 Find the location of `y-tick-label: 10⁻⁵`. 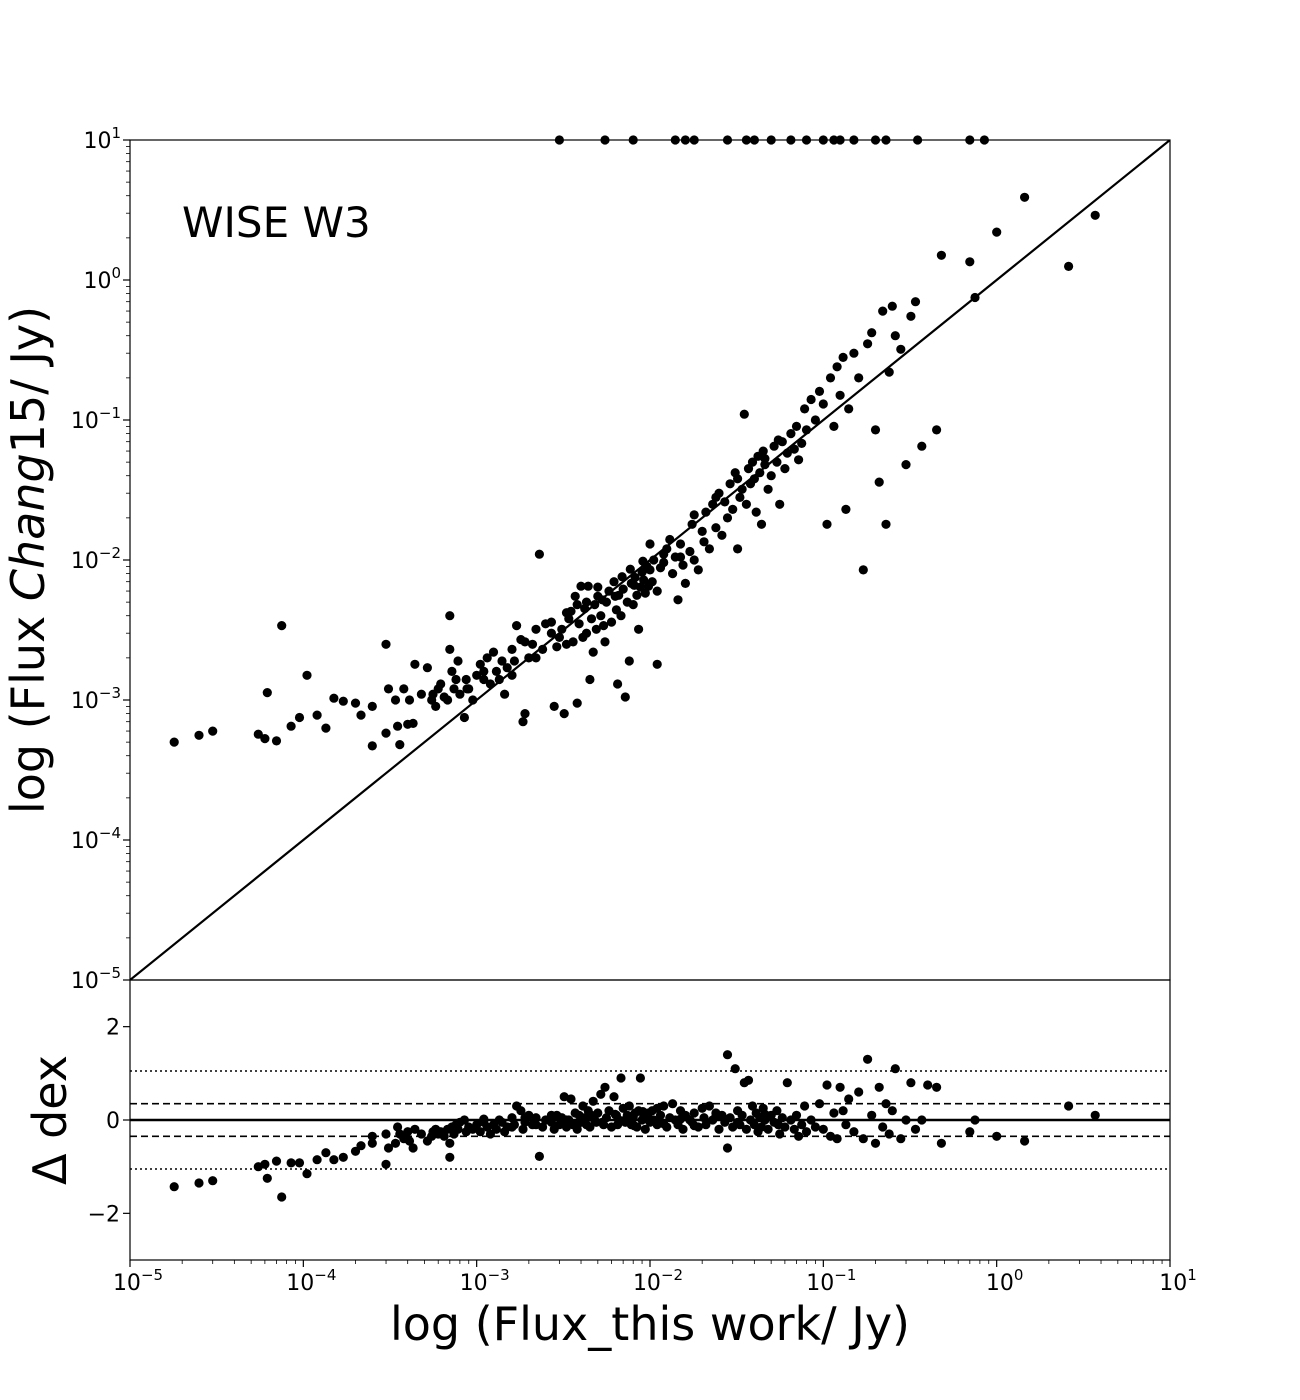

y-tick-label: 10⁻⁵ is located at coordinates (96, 979).